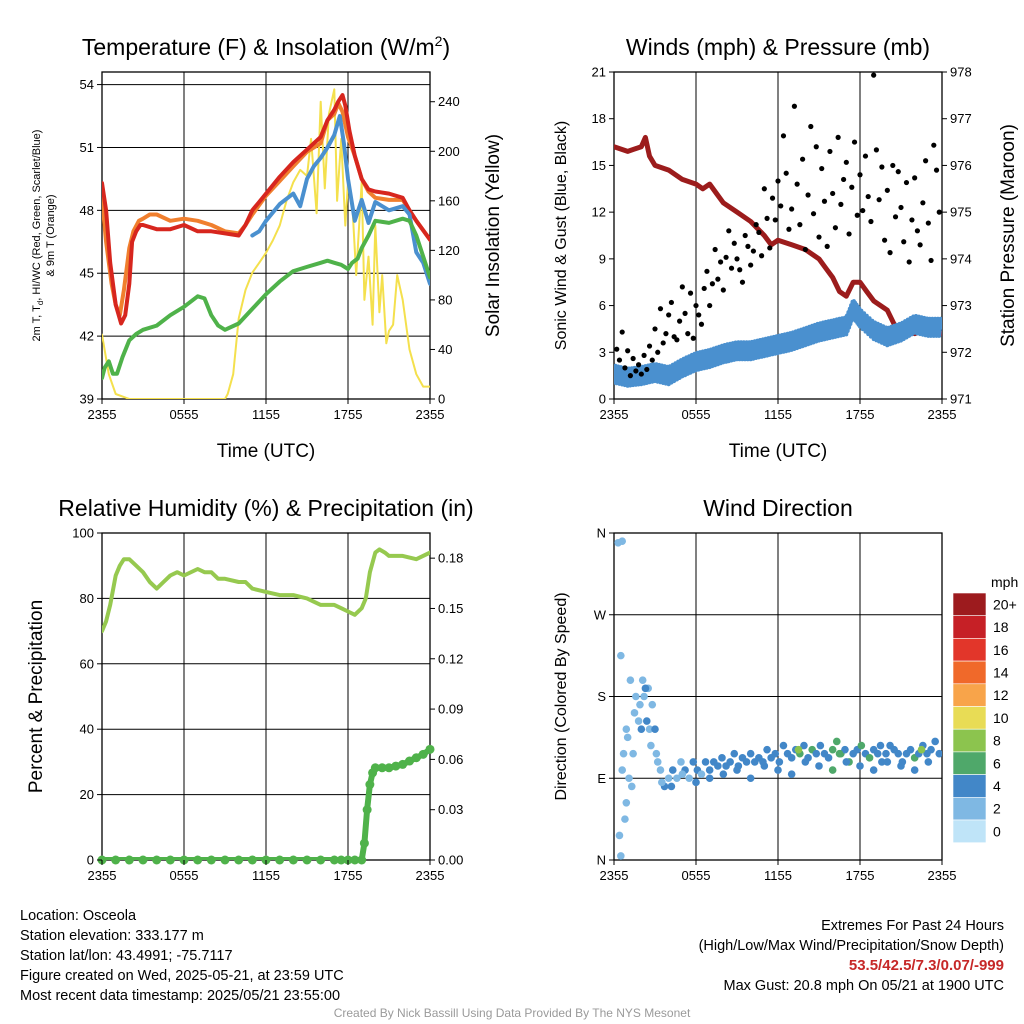  What do you see at coordinates (1008, 235) in the screenshot?
I see `winds-y2-axis-label: Station Pressure (Maroon)` at bounding box center [1008, 235].